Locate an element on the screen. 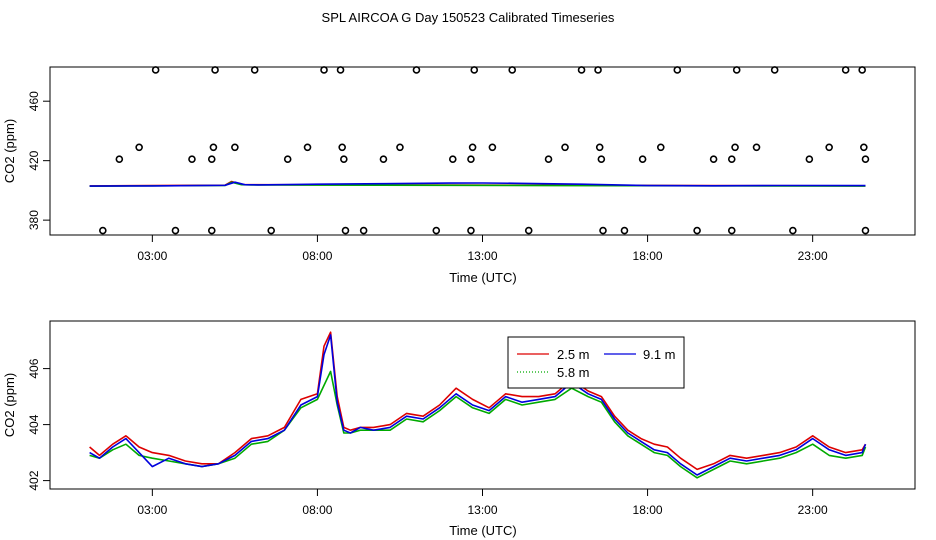  panel-line-xtick-label: 18:00 is located at coordinates (648, 510).